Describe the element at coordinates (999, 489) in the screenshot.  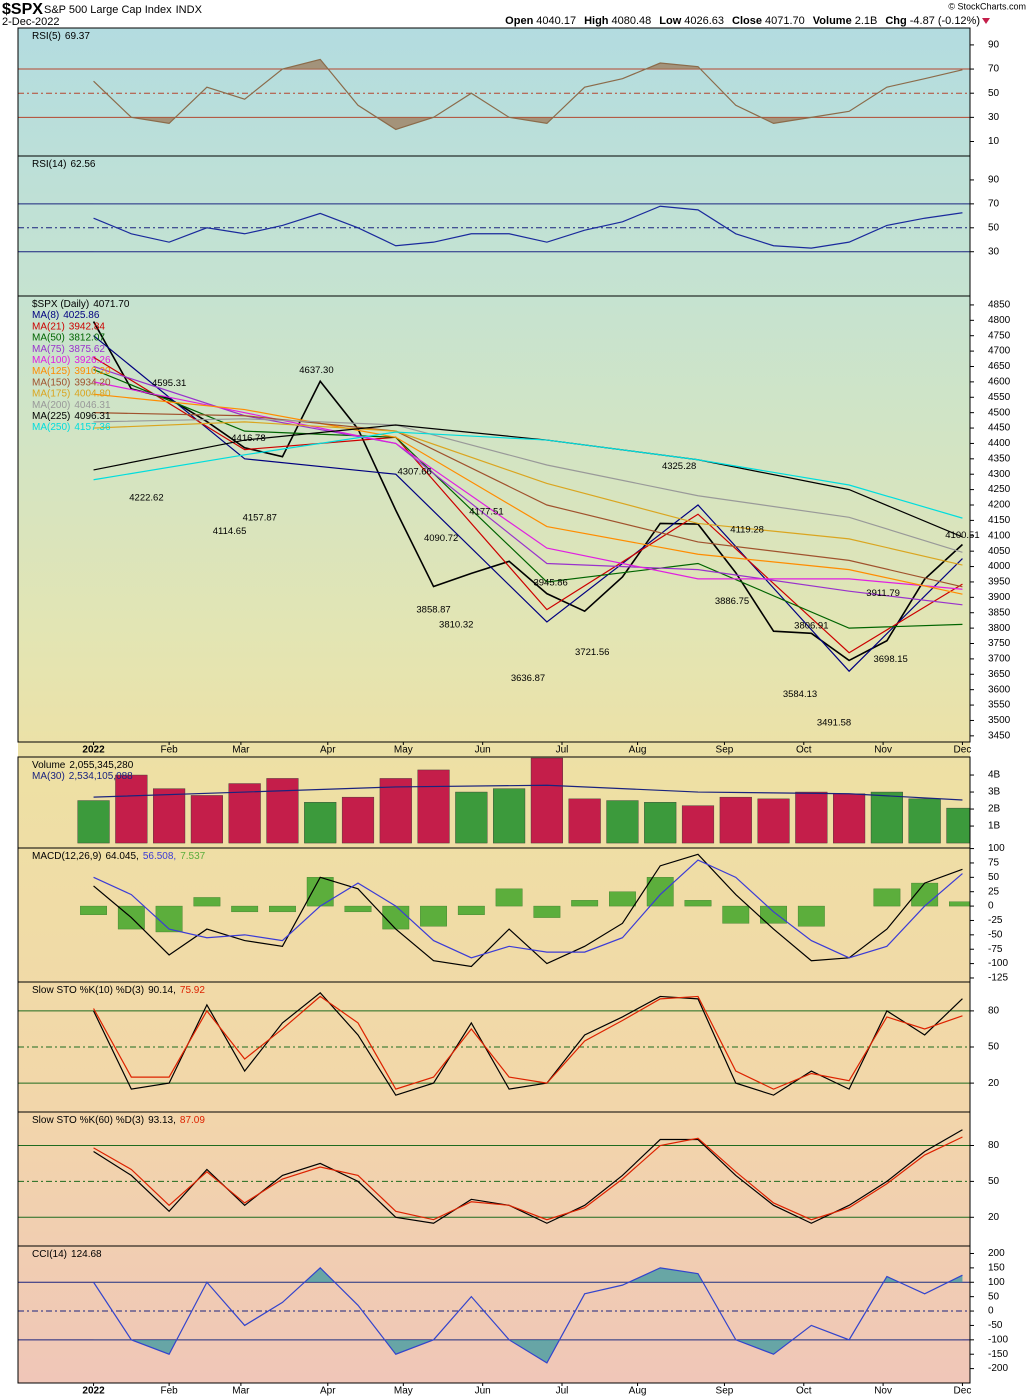
I see `y-tick-label: 4250` at that location.